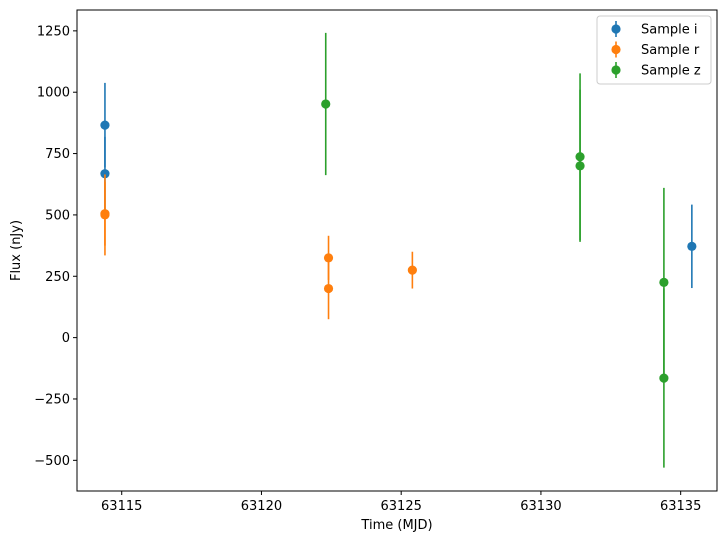 This screenshot has width=727, height=543. I want to click on series-sample-r, so click(258, 247).